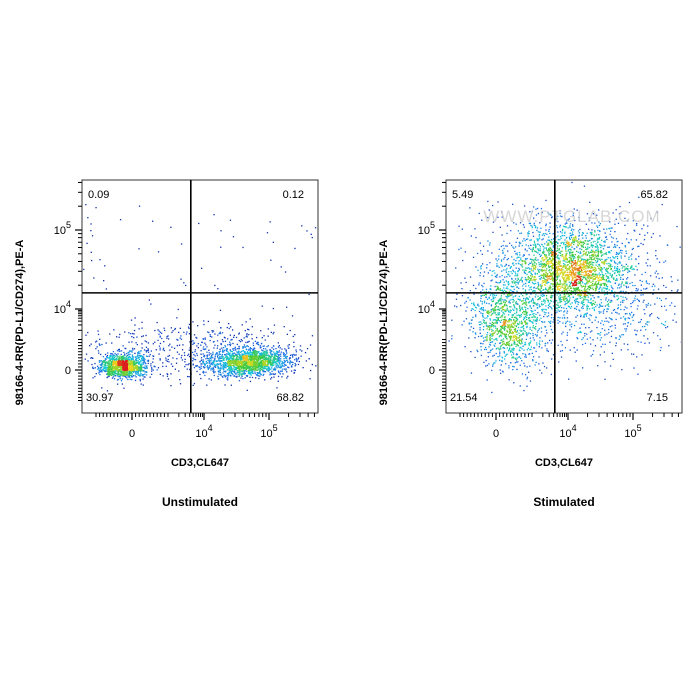 This screenshot has height=700, width=700. I want to click on event-cloud, so click(200, 298).